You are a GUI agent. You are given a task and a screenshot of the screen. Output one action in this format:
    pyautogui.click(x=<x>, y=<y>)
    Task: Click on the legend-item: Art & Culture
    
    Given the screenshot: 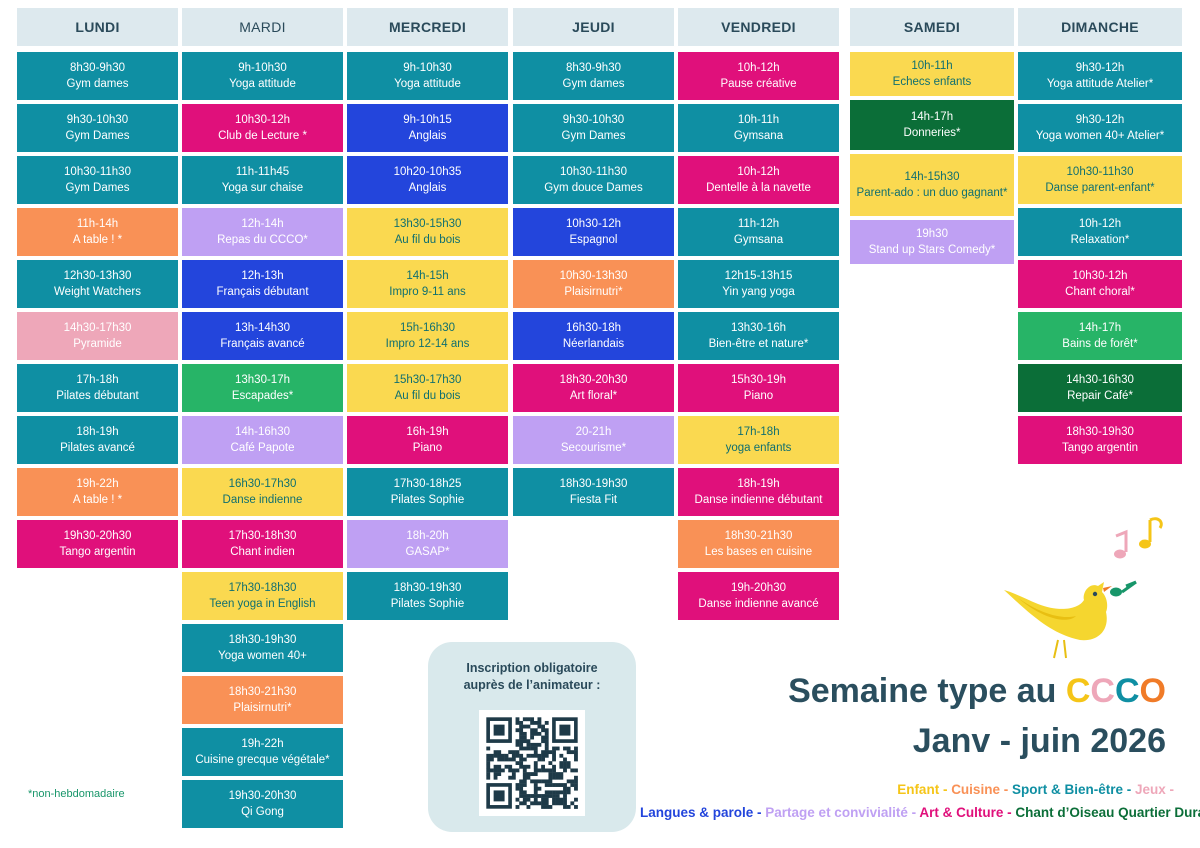 What is the action you would take?
    pyautogui.click(x=961, y=812)
    